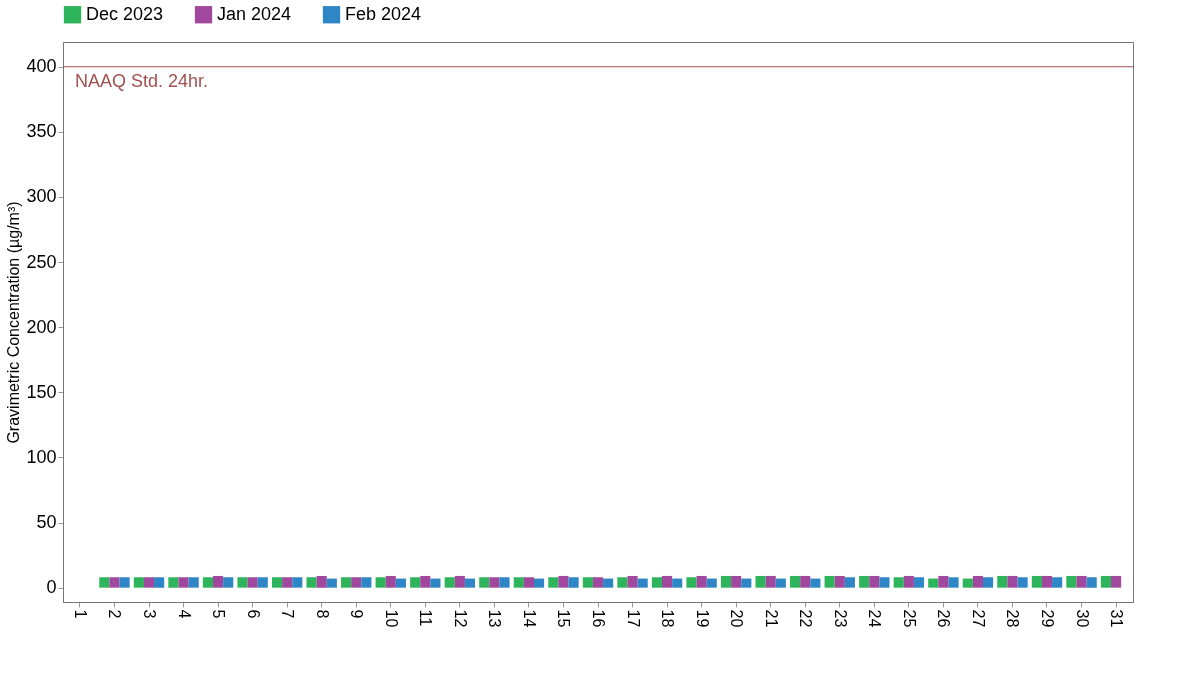 The image size is (1201, 679). What do you see at coordinates (253, 614) in the screenshot?
I see `x-tick-label: 6` at bounding box center [253, 614].